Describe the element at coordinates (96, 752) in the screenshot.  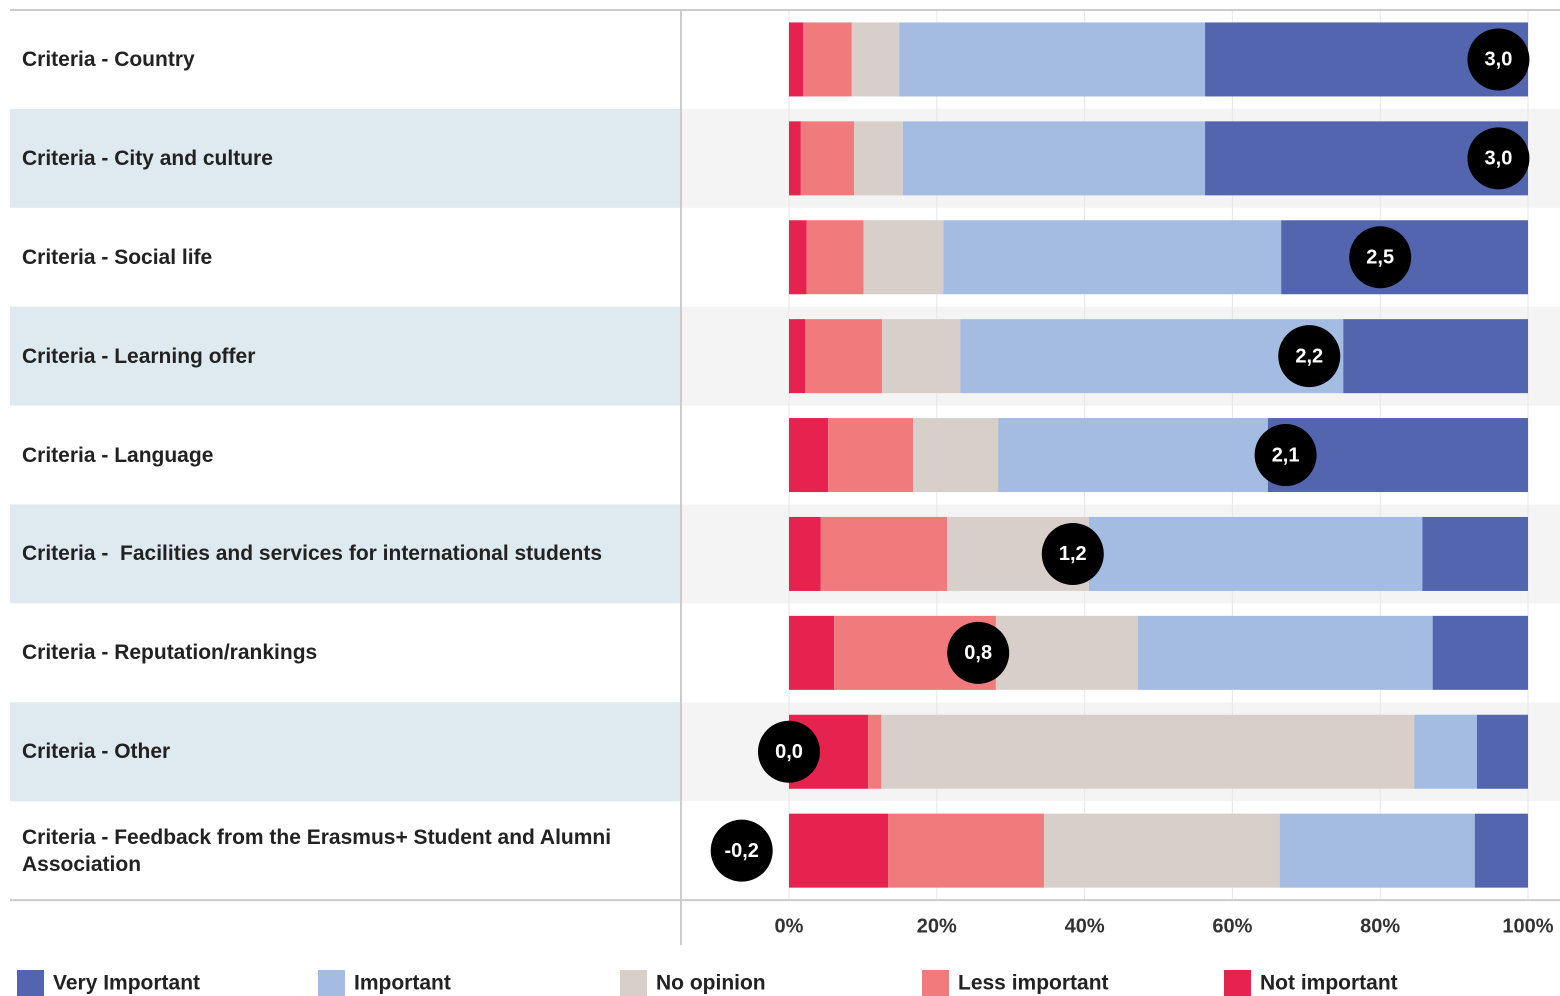
I see `category-label: Criteria - Other` at that location.